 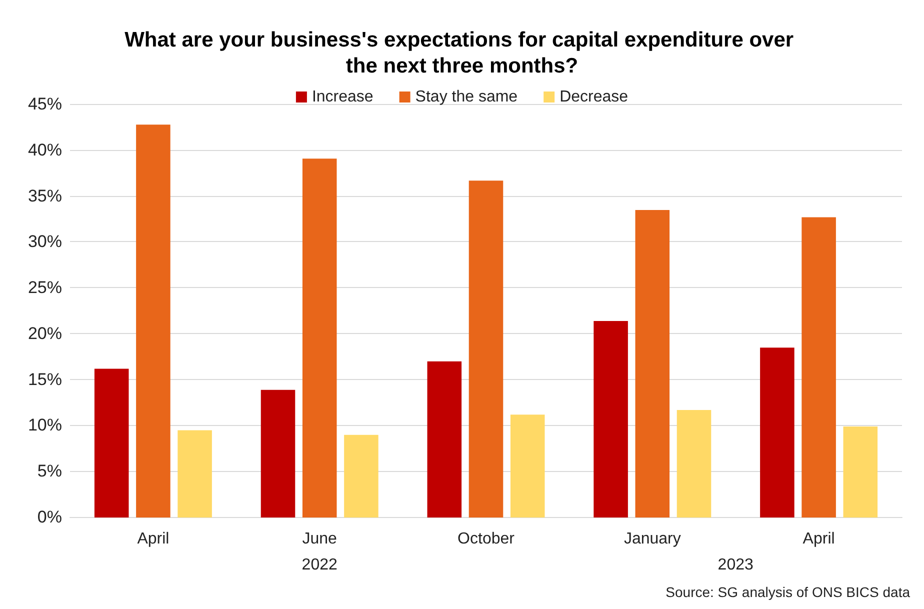 What do you see at coordinates (45, 150) in the screenshot?
I see `y-tick-label: 40%` at bounding box center [45, 150].